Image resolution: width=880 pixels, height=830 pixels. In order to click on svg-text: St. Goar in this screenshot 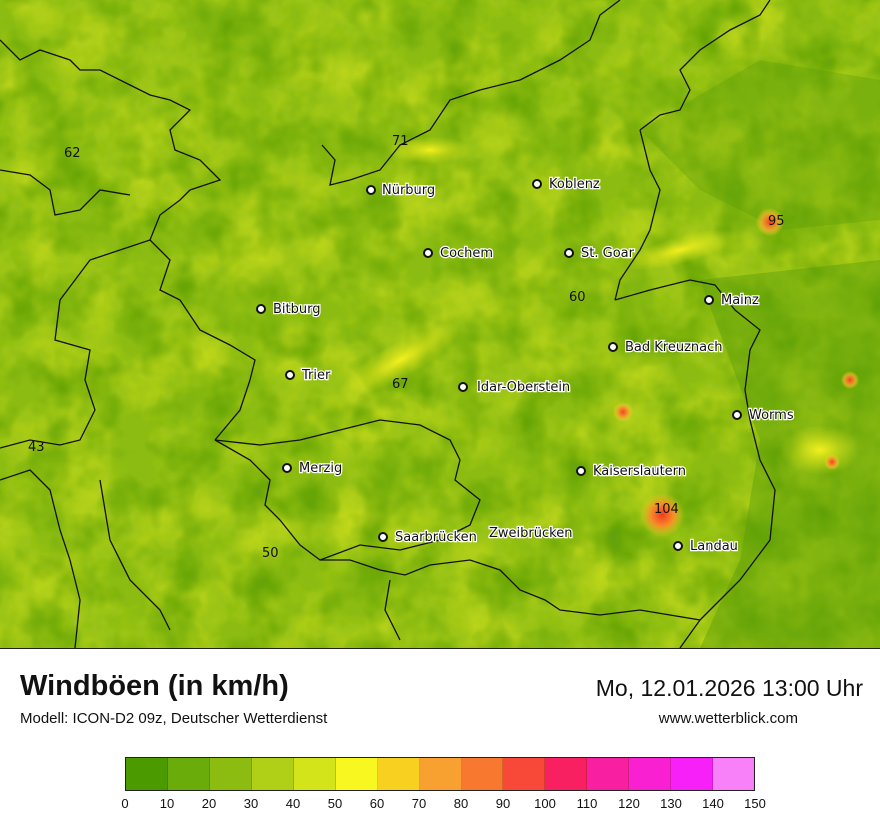, I will do `click(608, 253)`.